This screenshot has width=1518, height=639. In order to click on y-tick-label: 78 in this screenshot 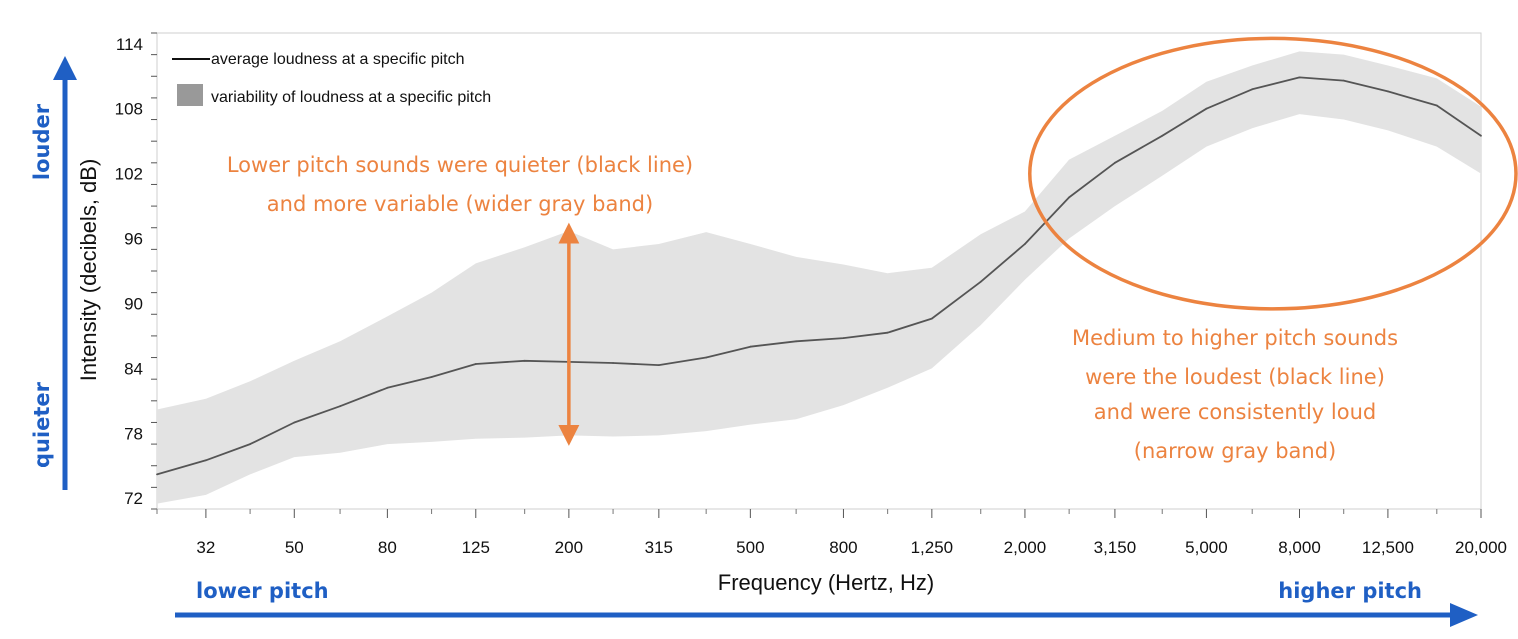, I will do `click(133, 433)`.